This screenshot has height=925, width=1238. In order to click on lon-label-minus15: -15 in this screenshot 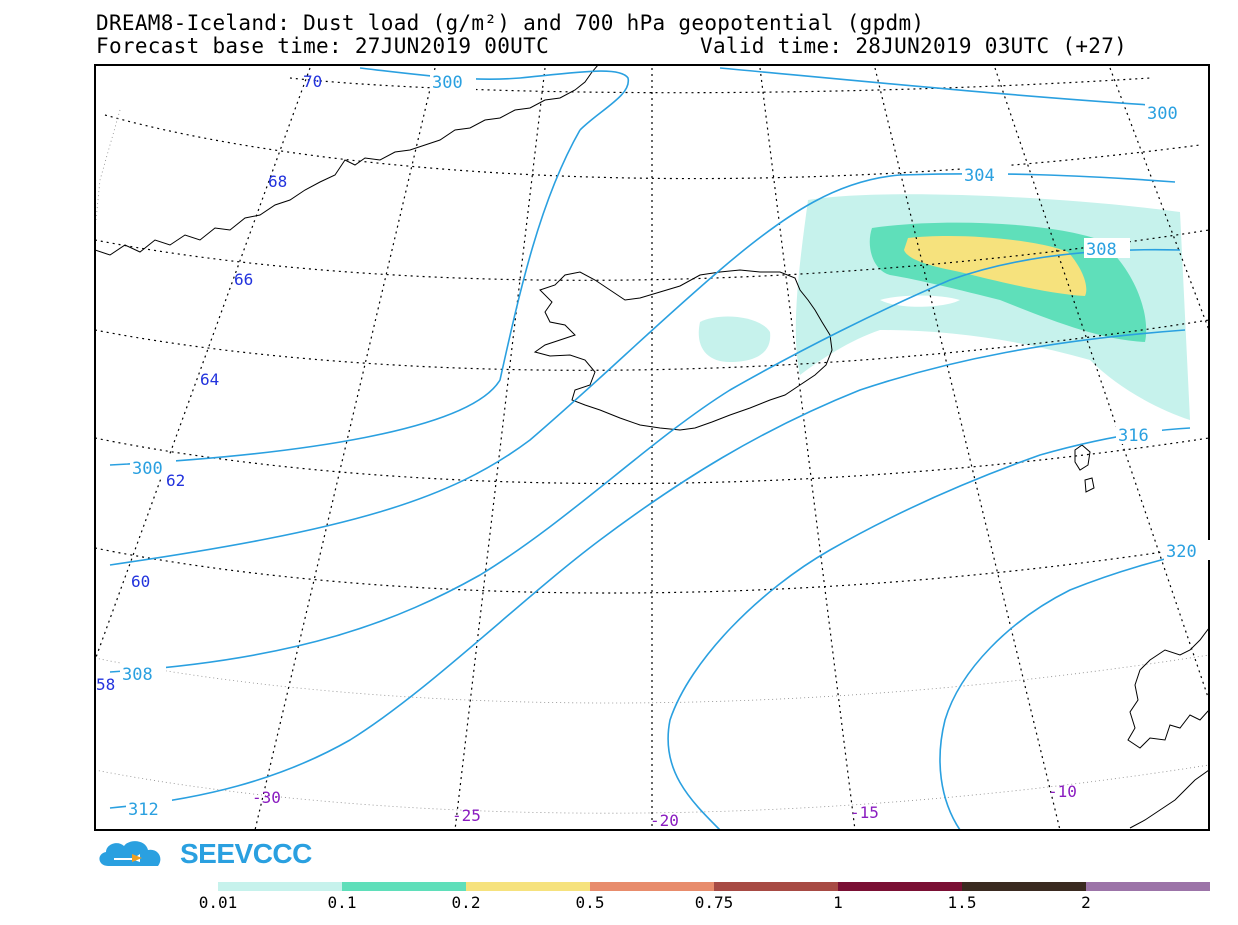, I will do `click(864, 812)`.